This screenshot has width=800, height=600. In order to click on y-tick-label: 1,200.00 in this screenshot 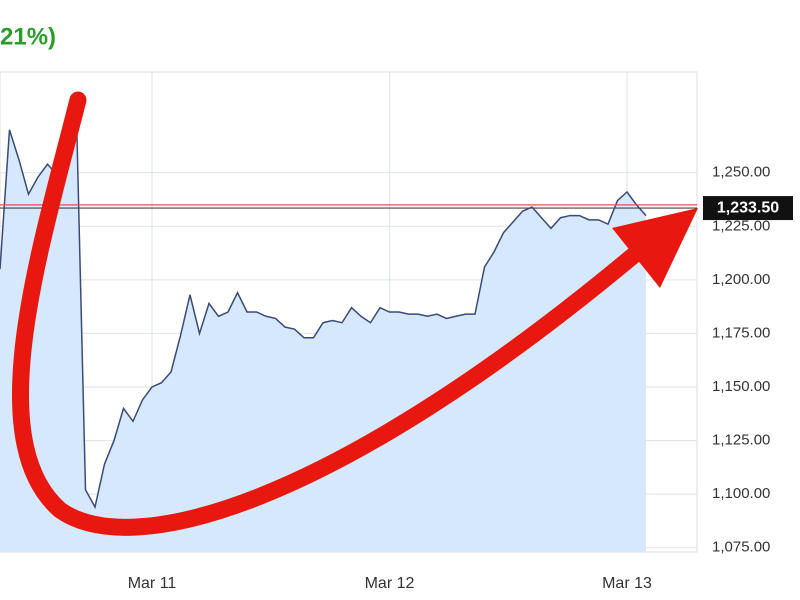, I will do `click(741, 279)`.